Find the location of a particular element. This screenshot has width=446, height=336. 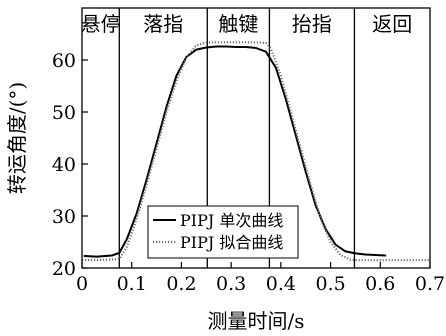

legend: PIPJ 单次曲线 PIPJ 拟合曲线 is located at coordinates (223, 232).